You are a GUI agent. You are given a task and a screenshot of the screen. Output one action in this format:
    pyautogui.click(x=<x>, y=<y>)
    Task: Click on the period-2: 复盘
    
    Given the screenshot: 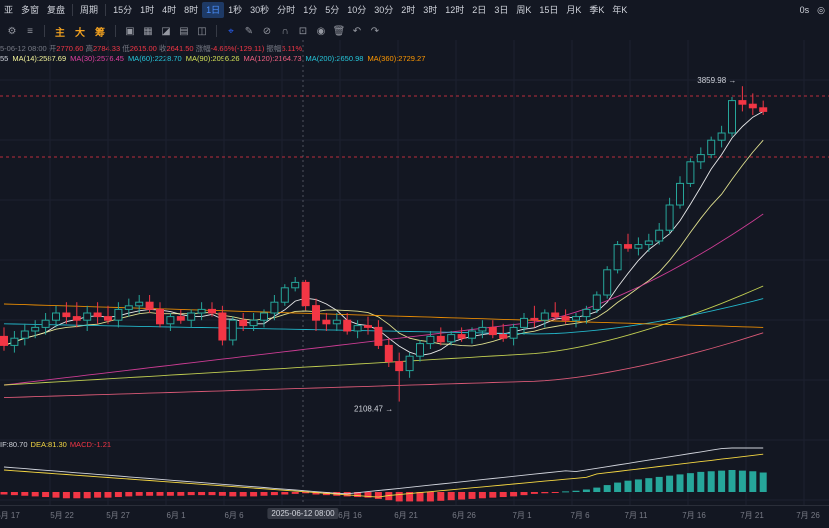 What is the action you would take?
    pyautogui.click(x=56, y=10)
    